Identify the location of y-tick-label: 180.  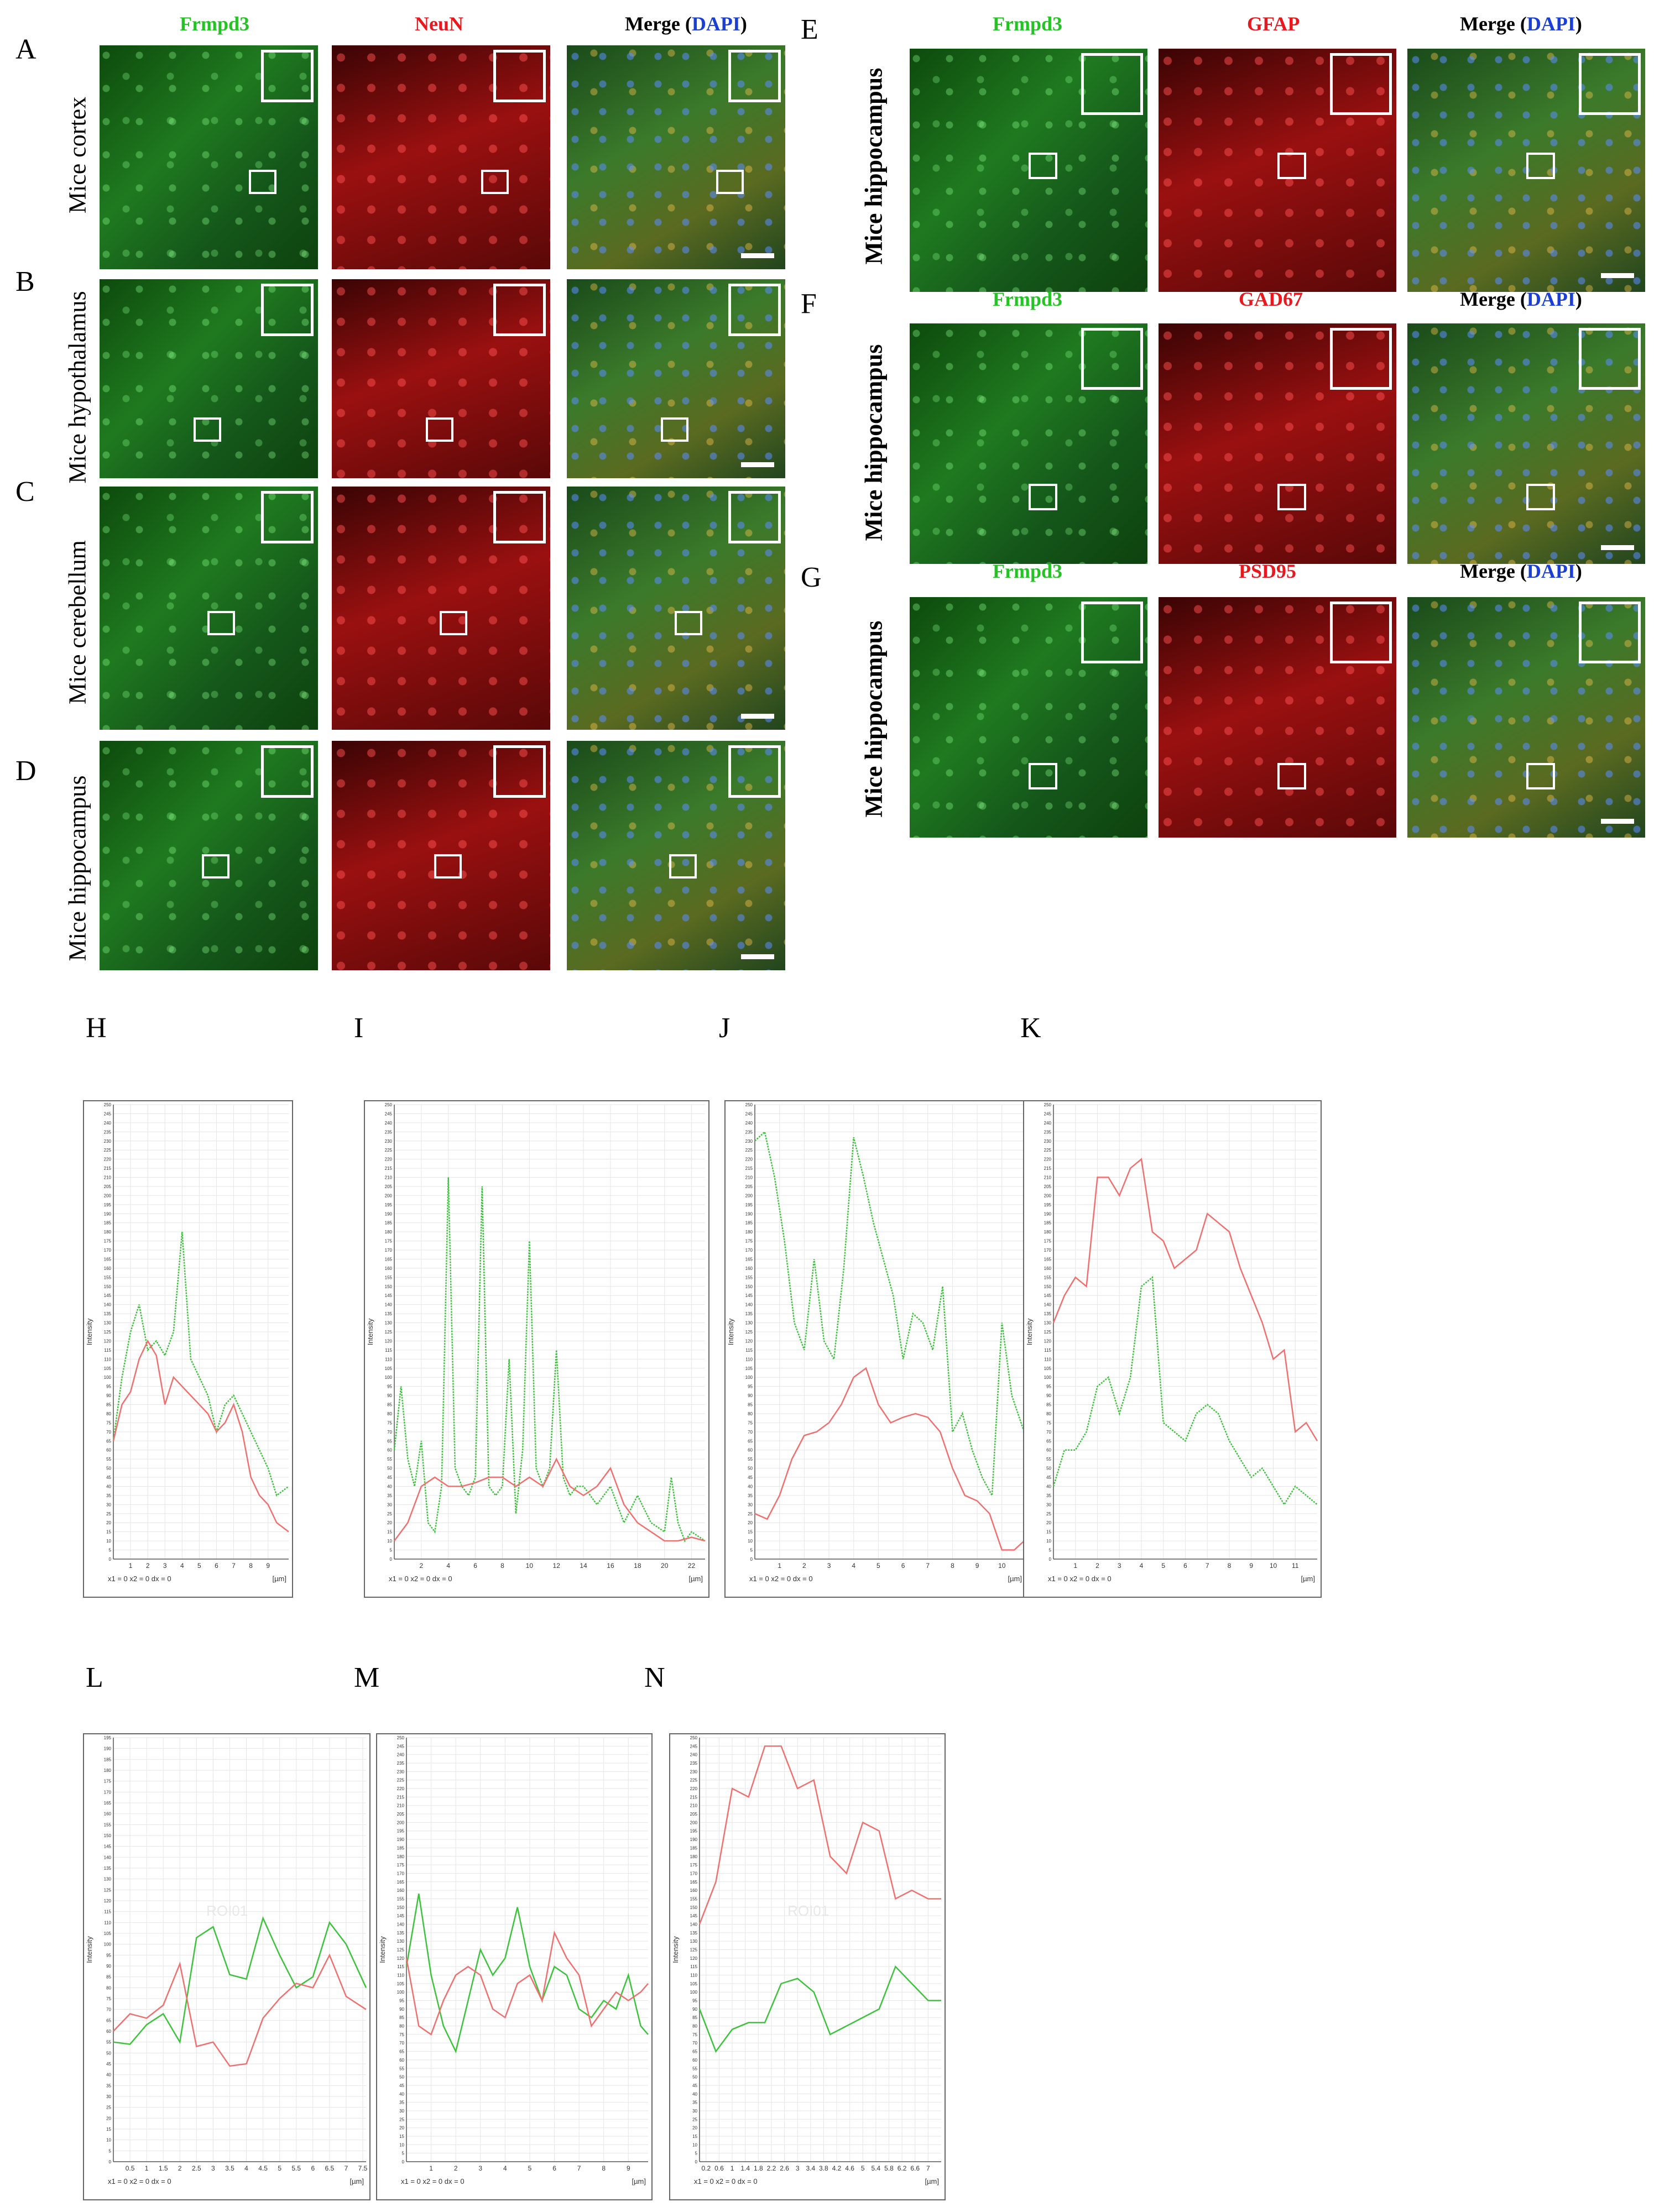
(401, 1856).